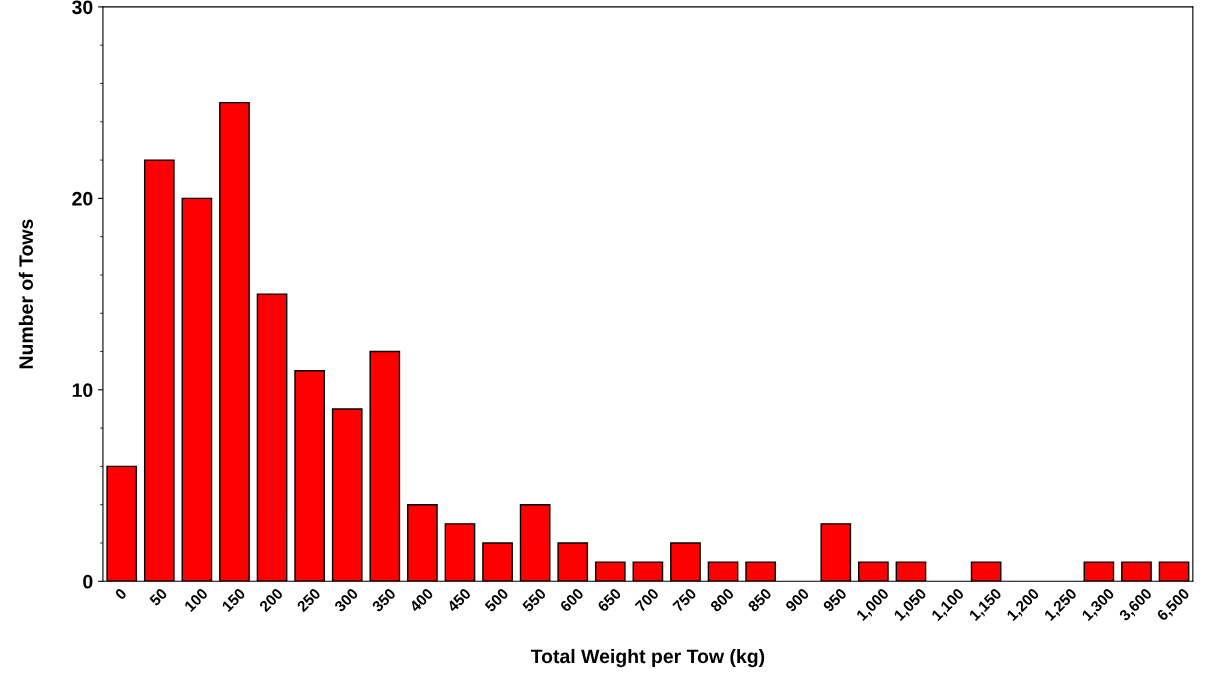  I want to click on x-tick-label: 300, so click(346, 600).